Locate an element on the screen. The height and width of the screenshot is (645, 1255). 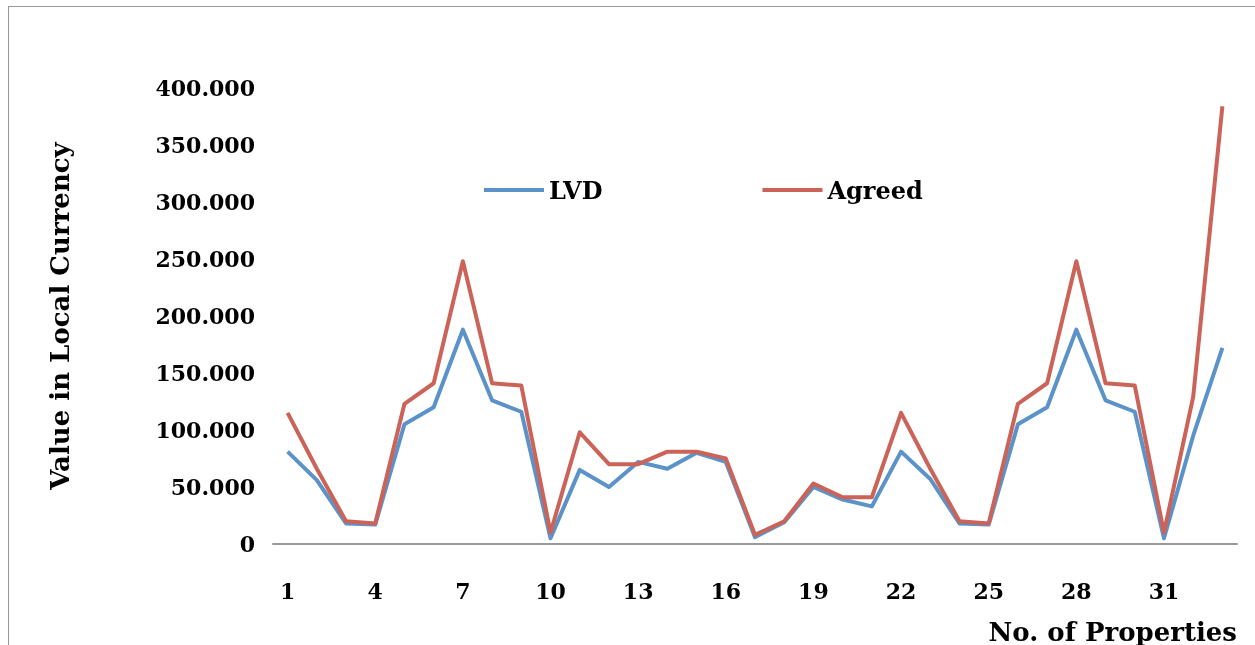
y-tick-label: 250.000 is located at coordinates (205, 259).